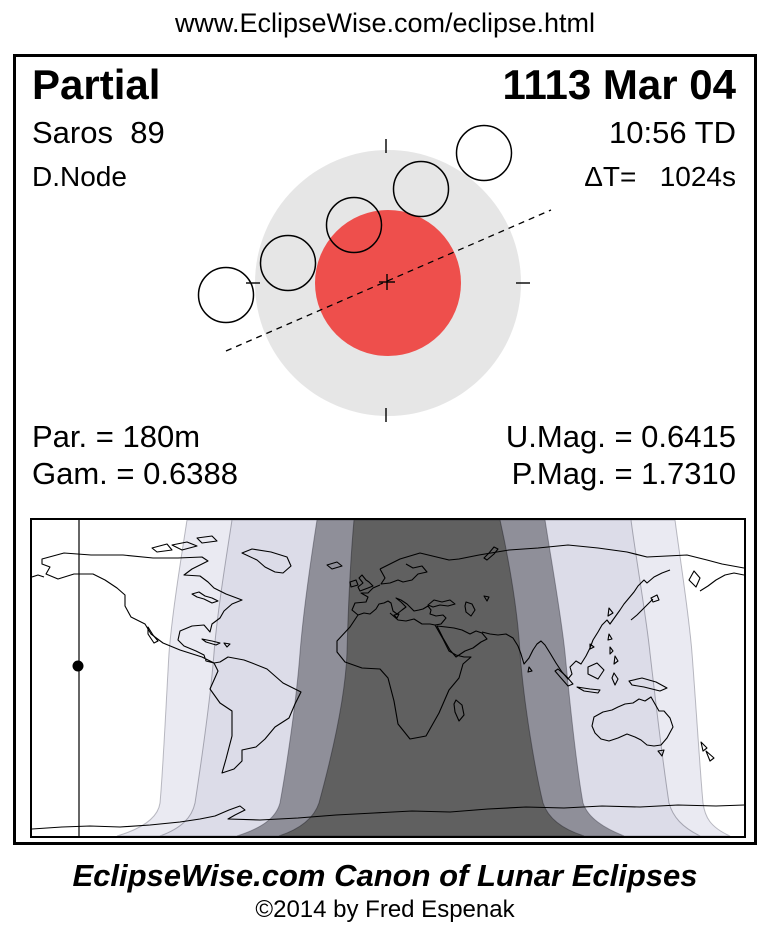  What do you see at coordinates (79, 176) in the screenshot?
I see `node-label: D.Node` at bounding box center [79, 176].